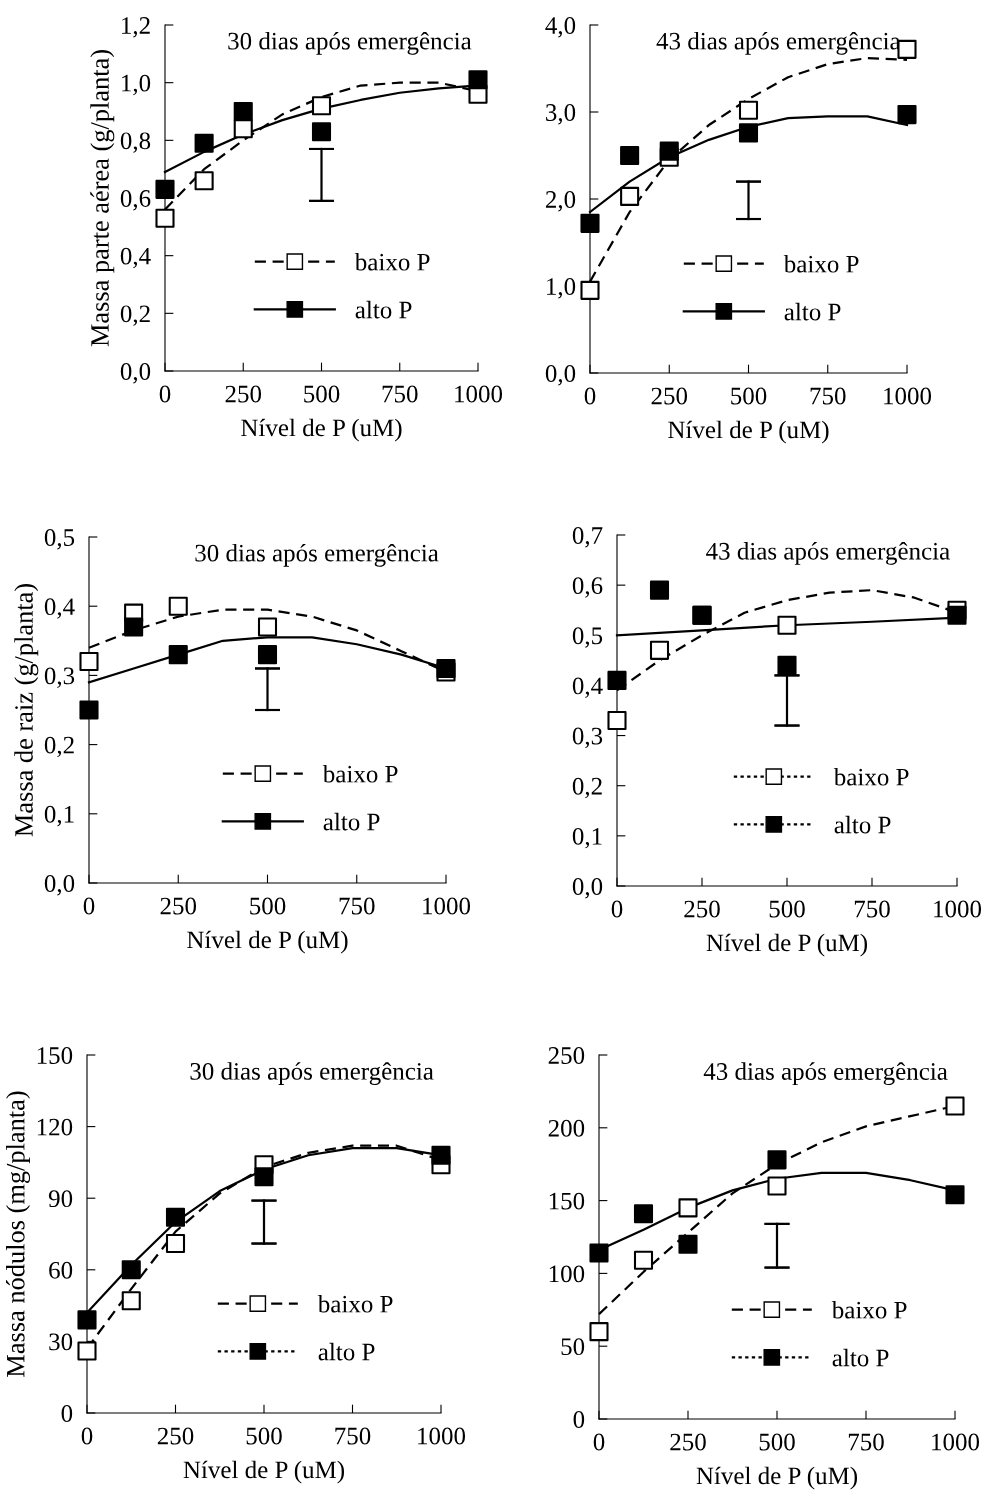 The image size is (996, 1511). What do you see at coordinates (566, 1055) in the screenshot?
I see `y-tick-label: 250` at bounding box center [566, 1055].